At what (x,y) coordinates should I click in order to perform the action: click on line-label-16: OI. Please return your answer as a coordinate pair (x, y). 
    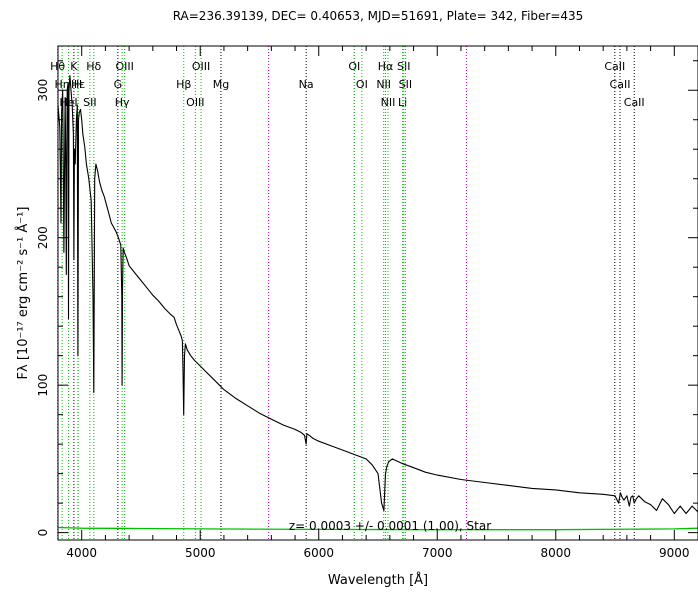
    Looking at the image, I should click on (354, 66).